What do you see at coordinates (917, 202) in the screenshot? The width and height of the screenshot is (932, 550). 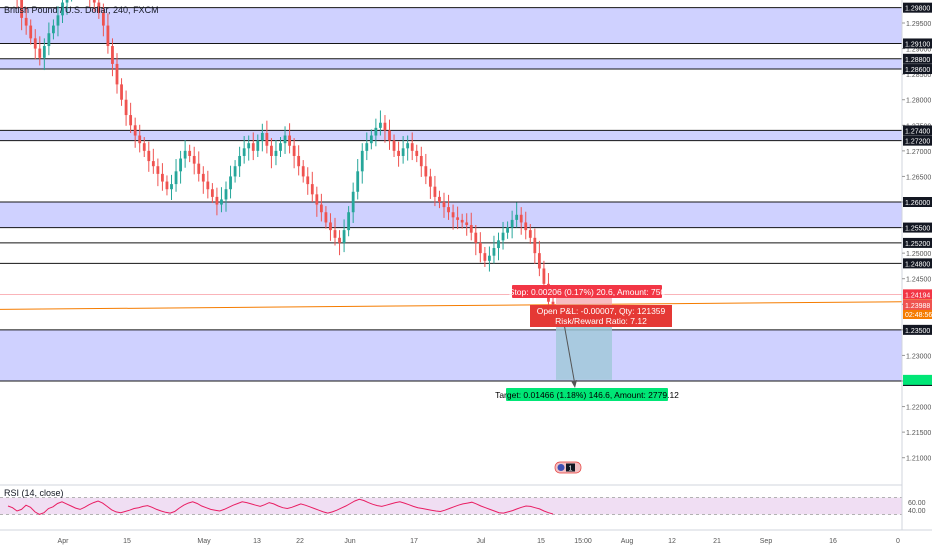 I see `level-tag: 1.26000` at bounding box center [917, 202].